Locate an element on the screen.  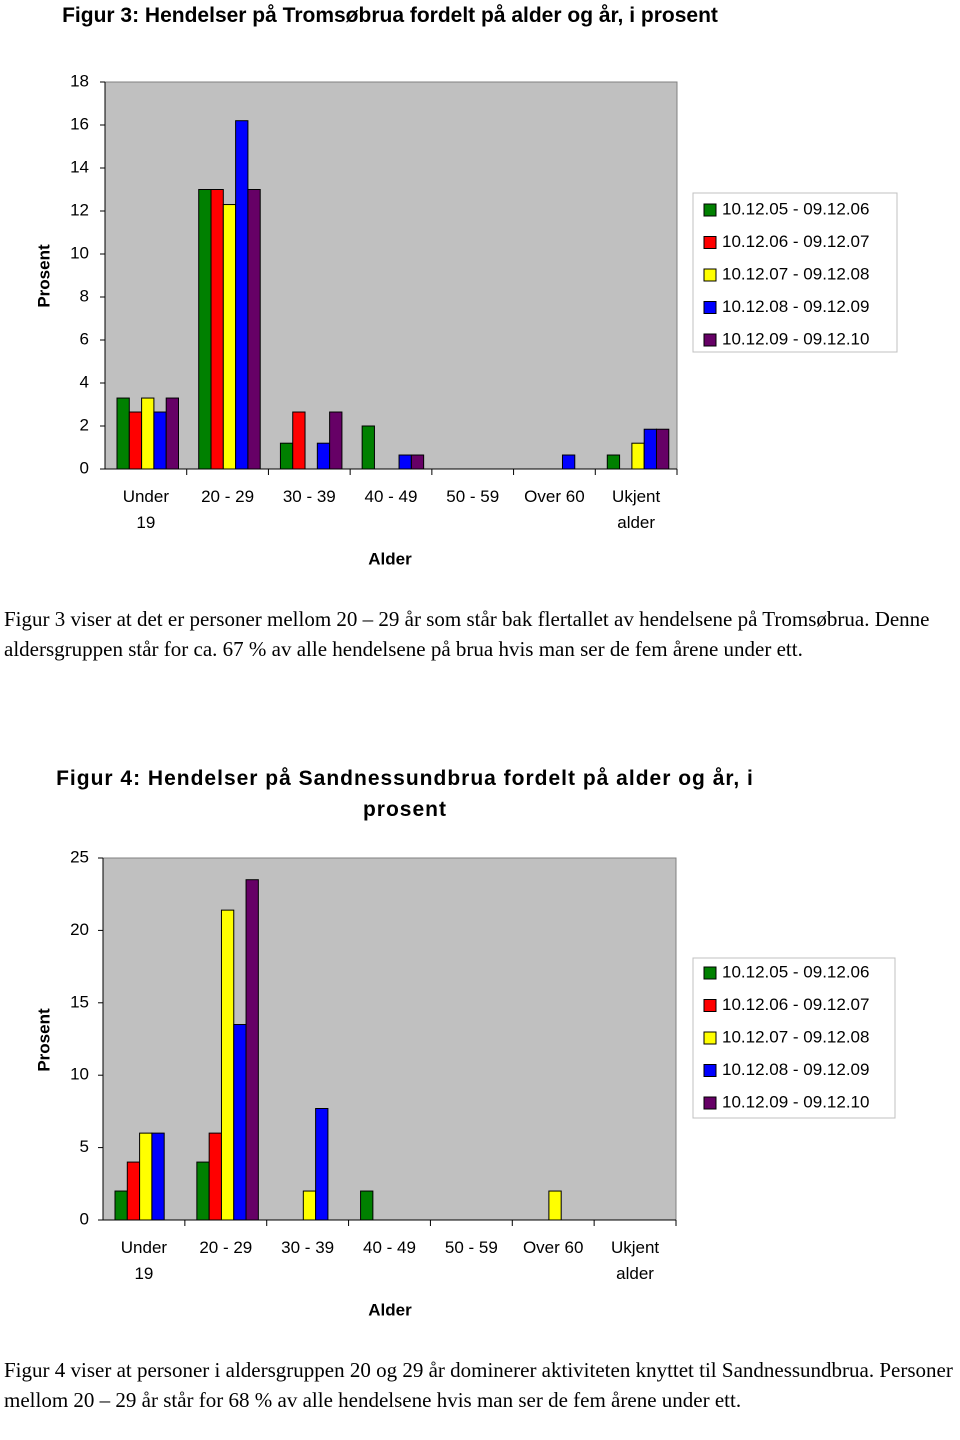
y-tick-label: 16 is located at coordinates (79, 123).